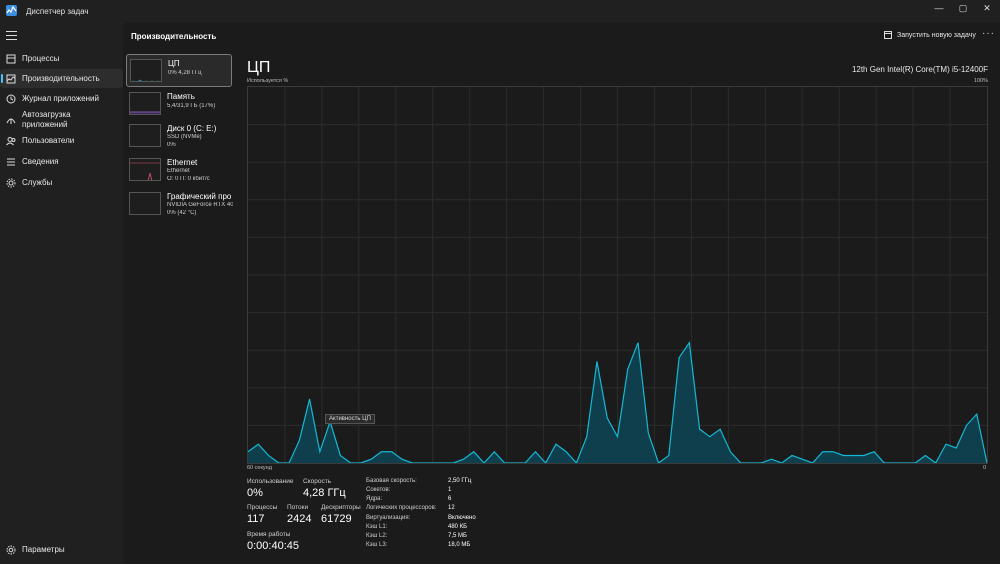 The height and width of the screenshot is (564, 1000). What do you see at coordinates (459, 545) in the screenshot?
I see `spec-value: 18,0 МБ` at bounding box center [459, 545].